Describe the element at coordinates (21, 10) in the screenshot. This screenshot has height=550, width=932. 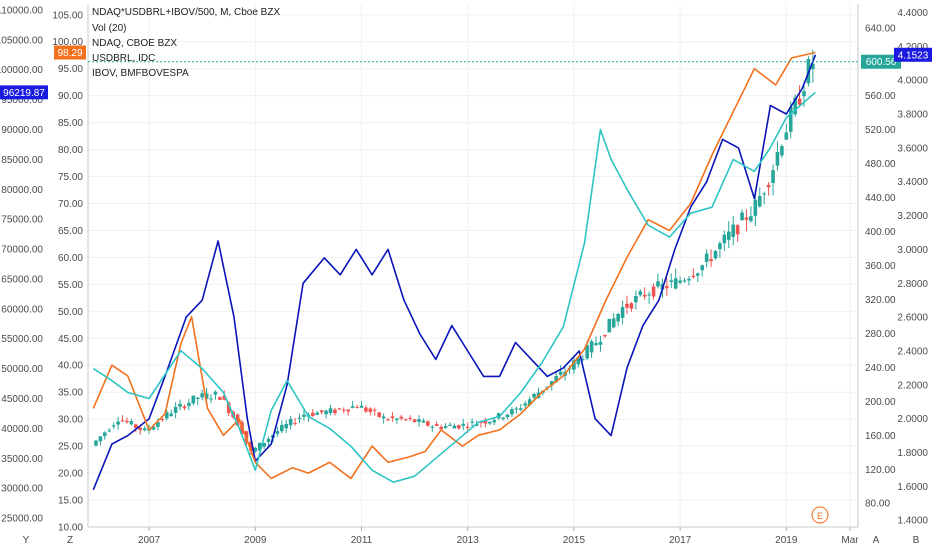
I see `far-left-tick-label: 110000.00` at that location.